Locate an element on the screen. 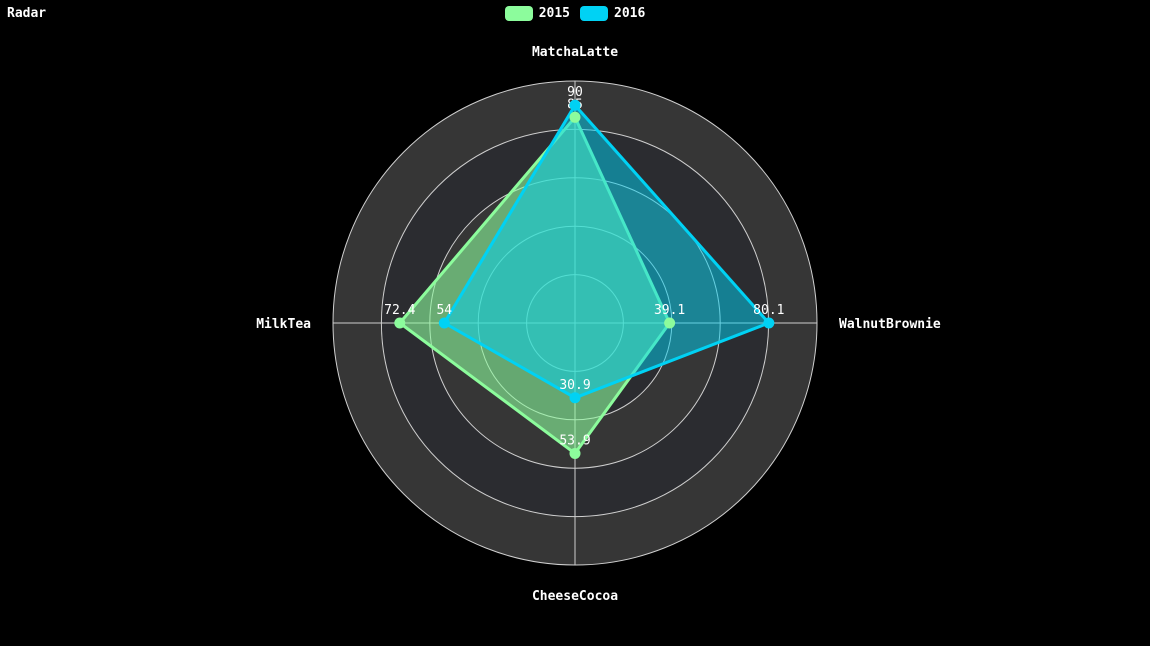 The width and height of the screenshot is (1150, 646). indicator-label-MatchaLatte: MatchaLatte is located at coordinates (575, 52).